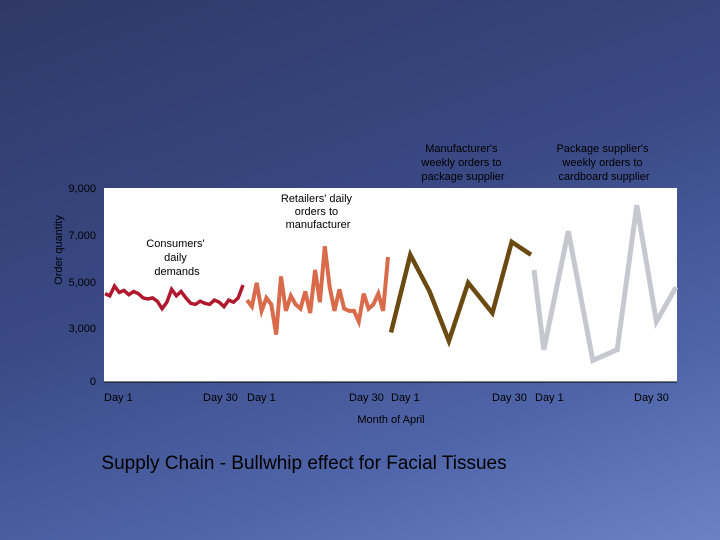 The height and width of the screenshot is (540, 720). What do you see at coordinates (261, 398) in the screenshot?
I see `panel2-start-label: Day 1` at bounding box center [261, 398].